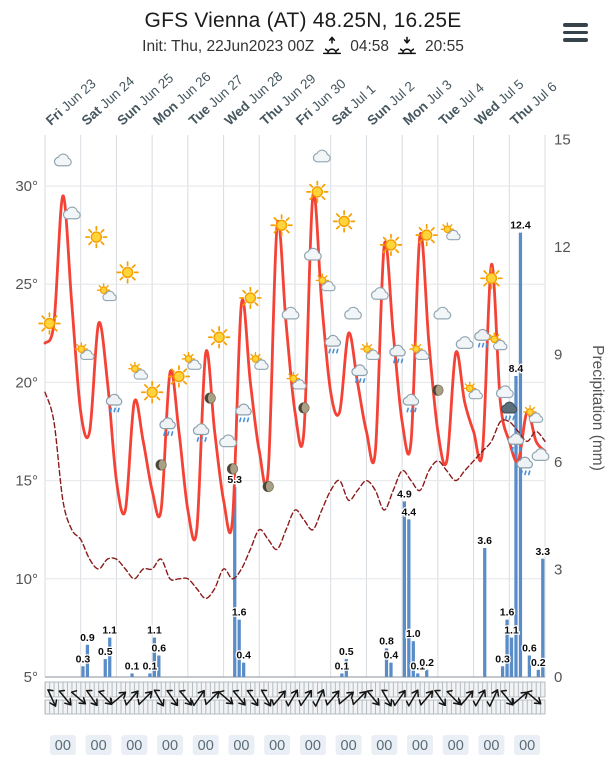 This screenshot has height=768, width=606. Describe the element at coordinates (516, 369) in the screenshot. I see `precip-value-label: 8.4` at that location.